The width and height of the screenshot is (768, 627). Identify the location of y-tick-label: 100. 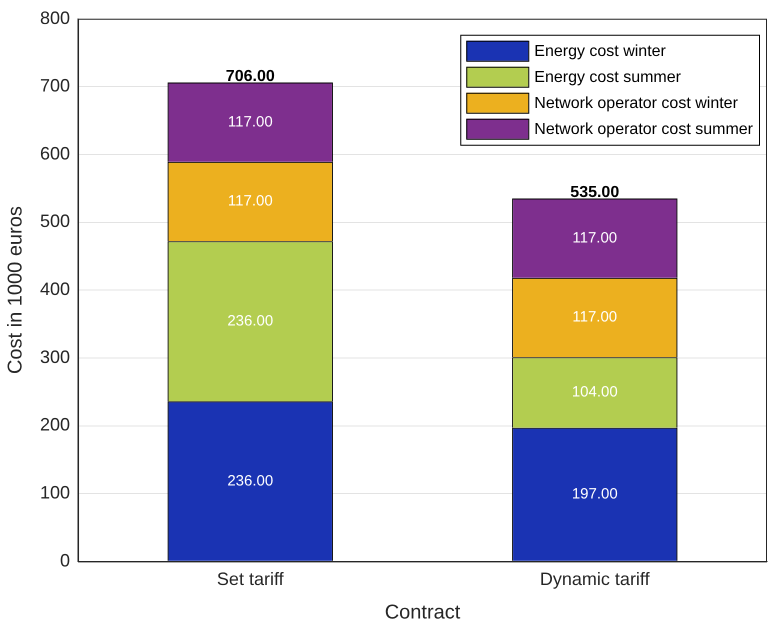
(55, 492).